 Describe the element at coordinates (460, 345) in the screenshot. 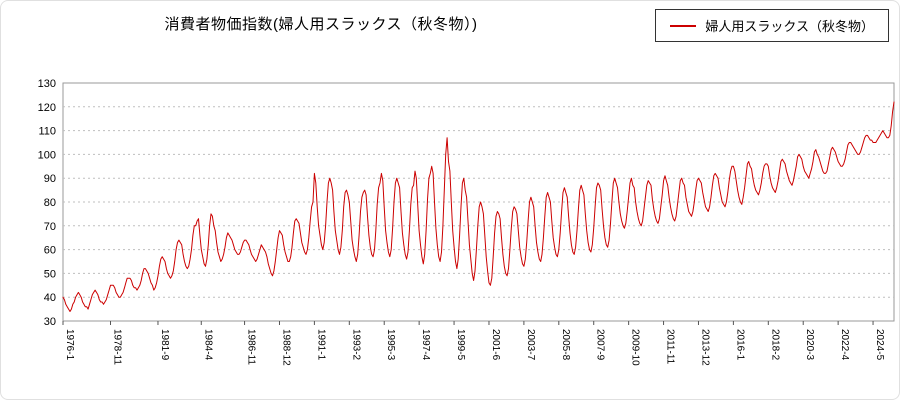

I see `svg-text: 1999-5` at that location.